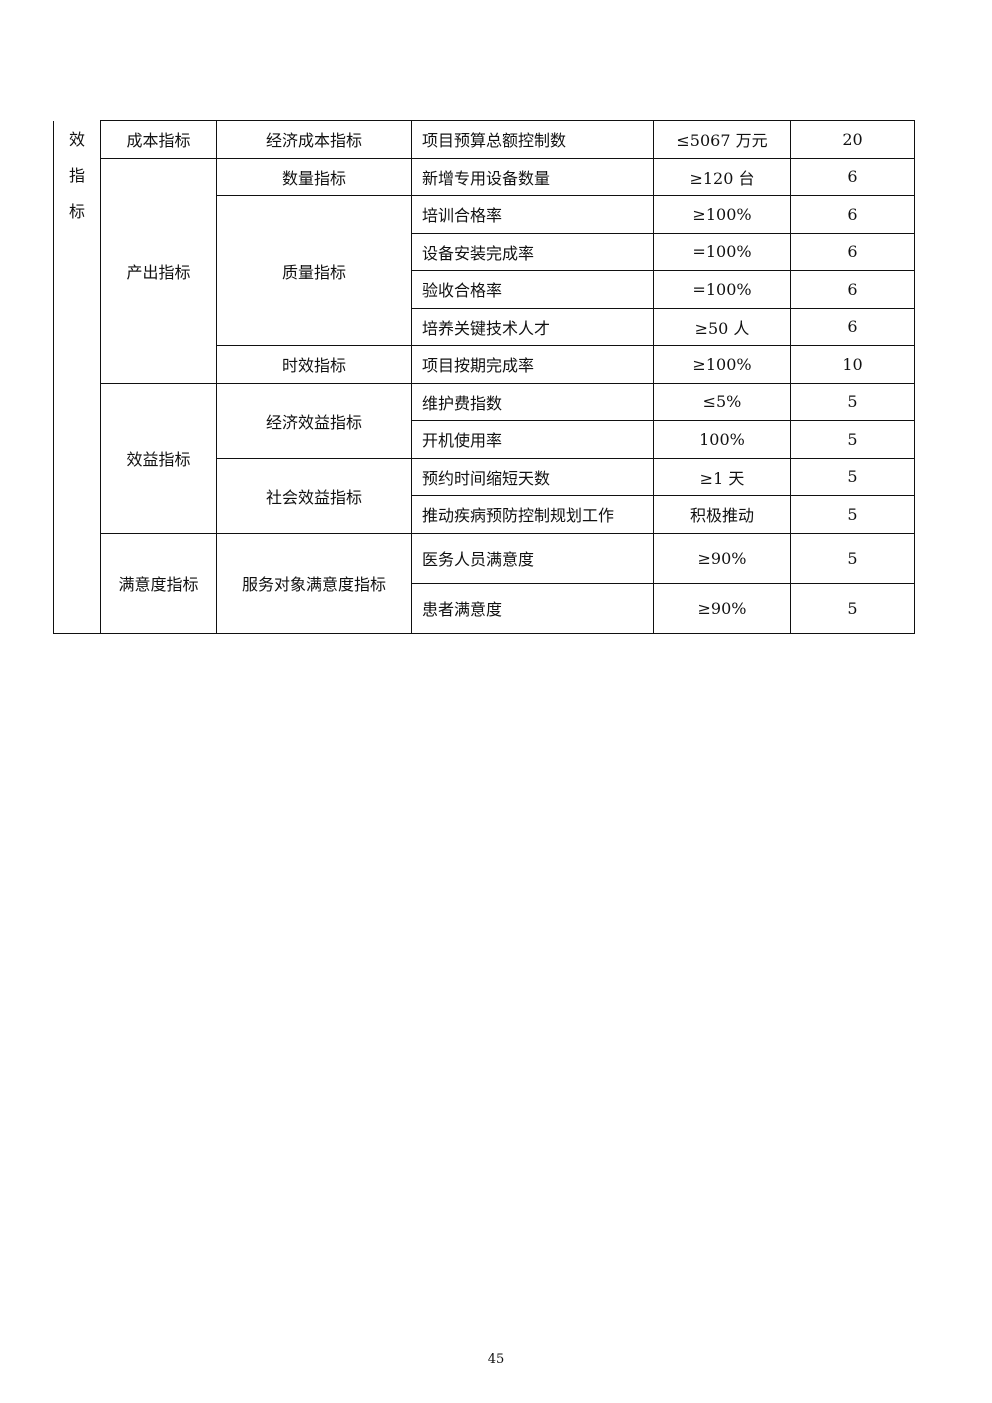 Image resolution: width=992 pixels, height=1403 pixels. I want to click on indicator-cell: 验收合格率, so click(532, 289).